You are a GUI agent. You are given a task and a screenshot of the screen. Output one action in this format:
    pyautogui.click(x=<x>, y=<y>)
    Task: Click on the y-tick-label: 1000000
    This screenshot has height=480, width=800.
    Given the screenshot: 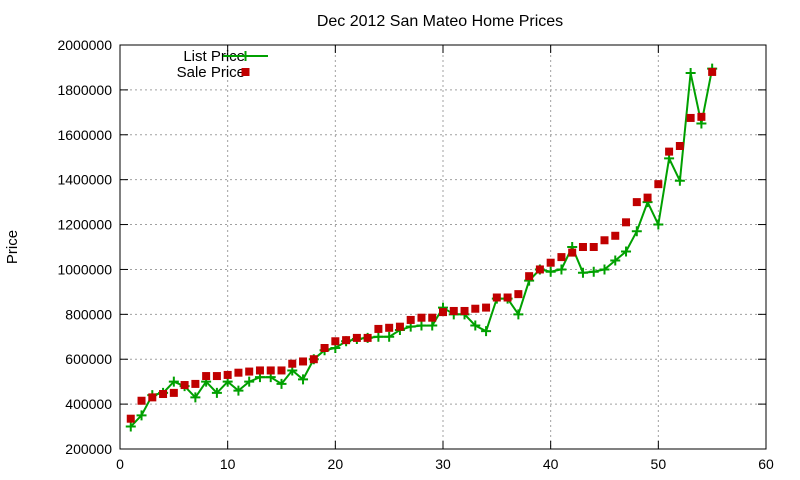 What is the action you would take?
    pyautogui.click(x=84, y=269)
    